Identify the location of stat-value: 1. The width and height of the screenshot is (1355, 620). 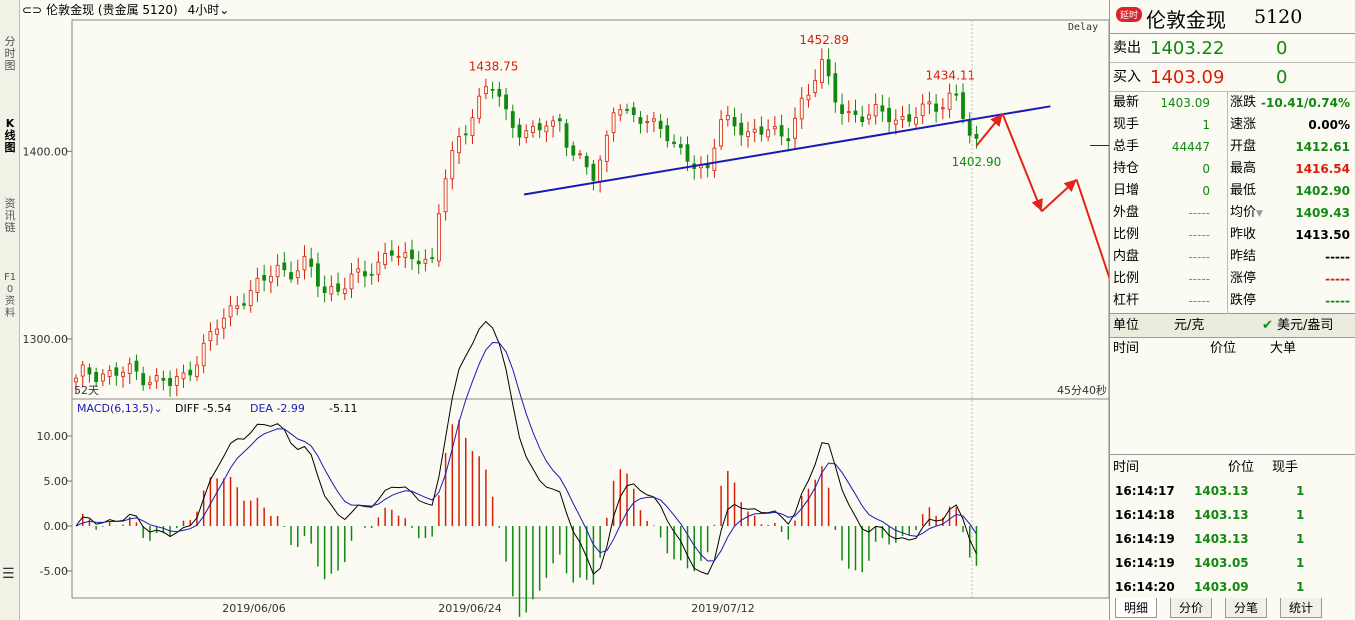
(1206, 125).